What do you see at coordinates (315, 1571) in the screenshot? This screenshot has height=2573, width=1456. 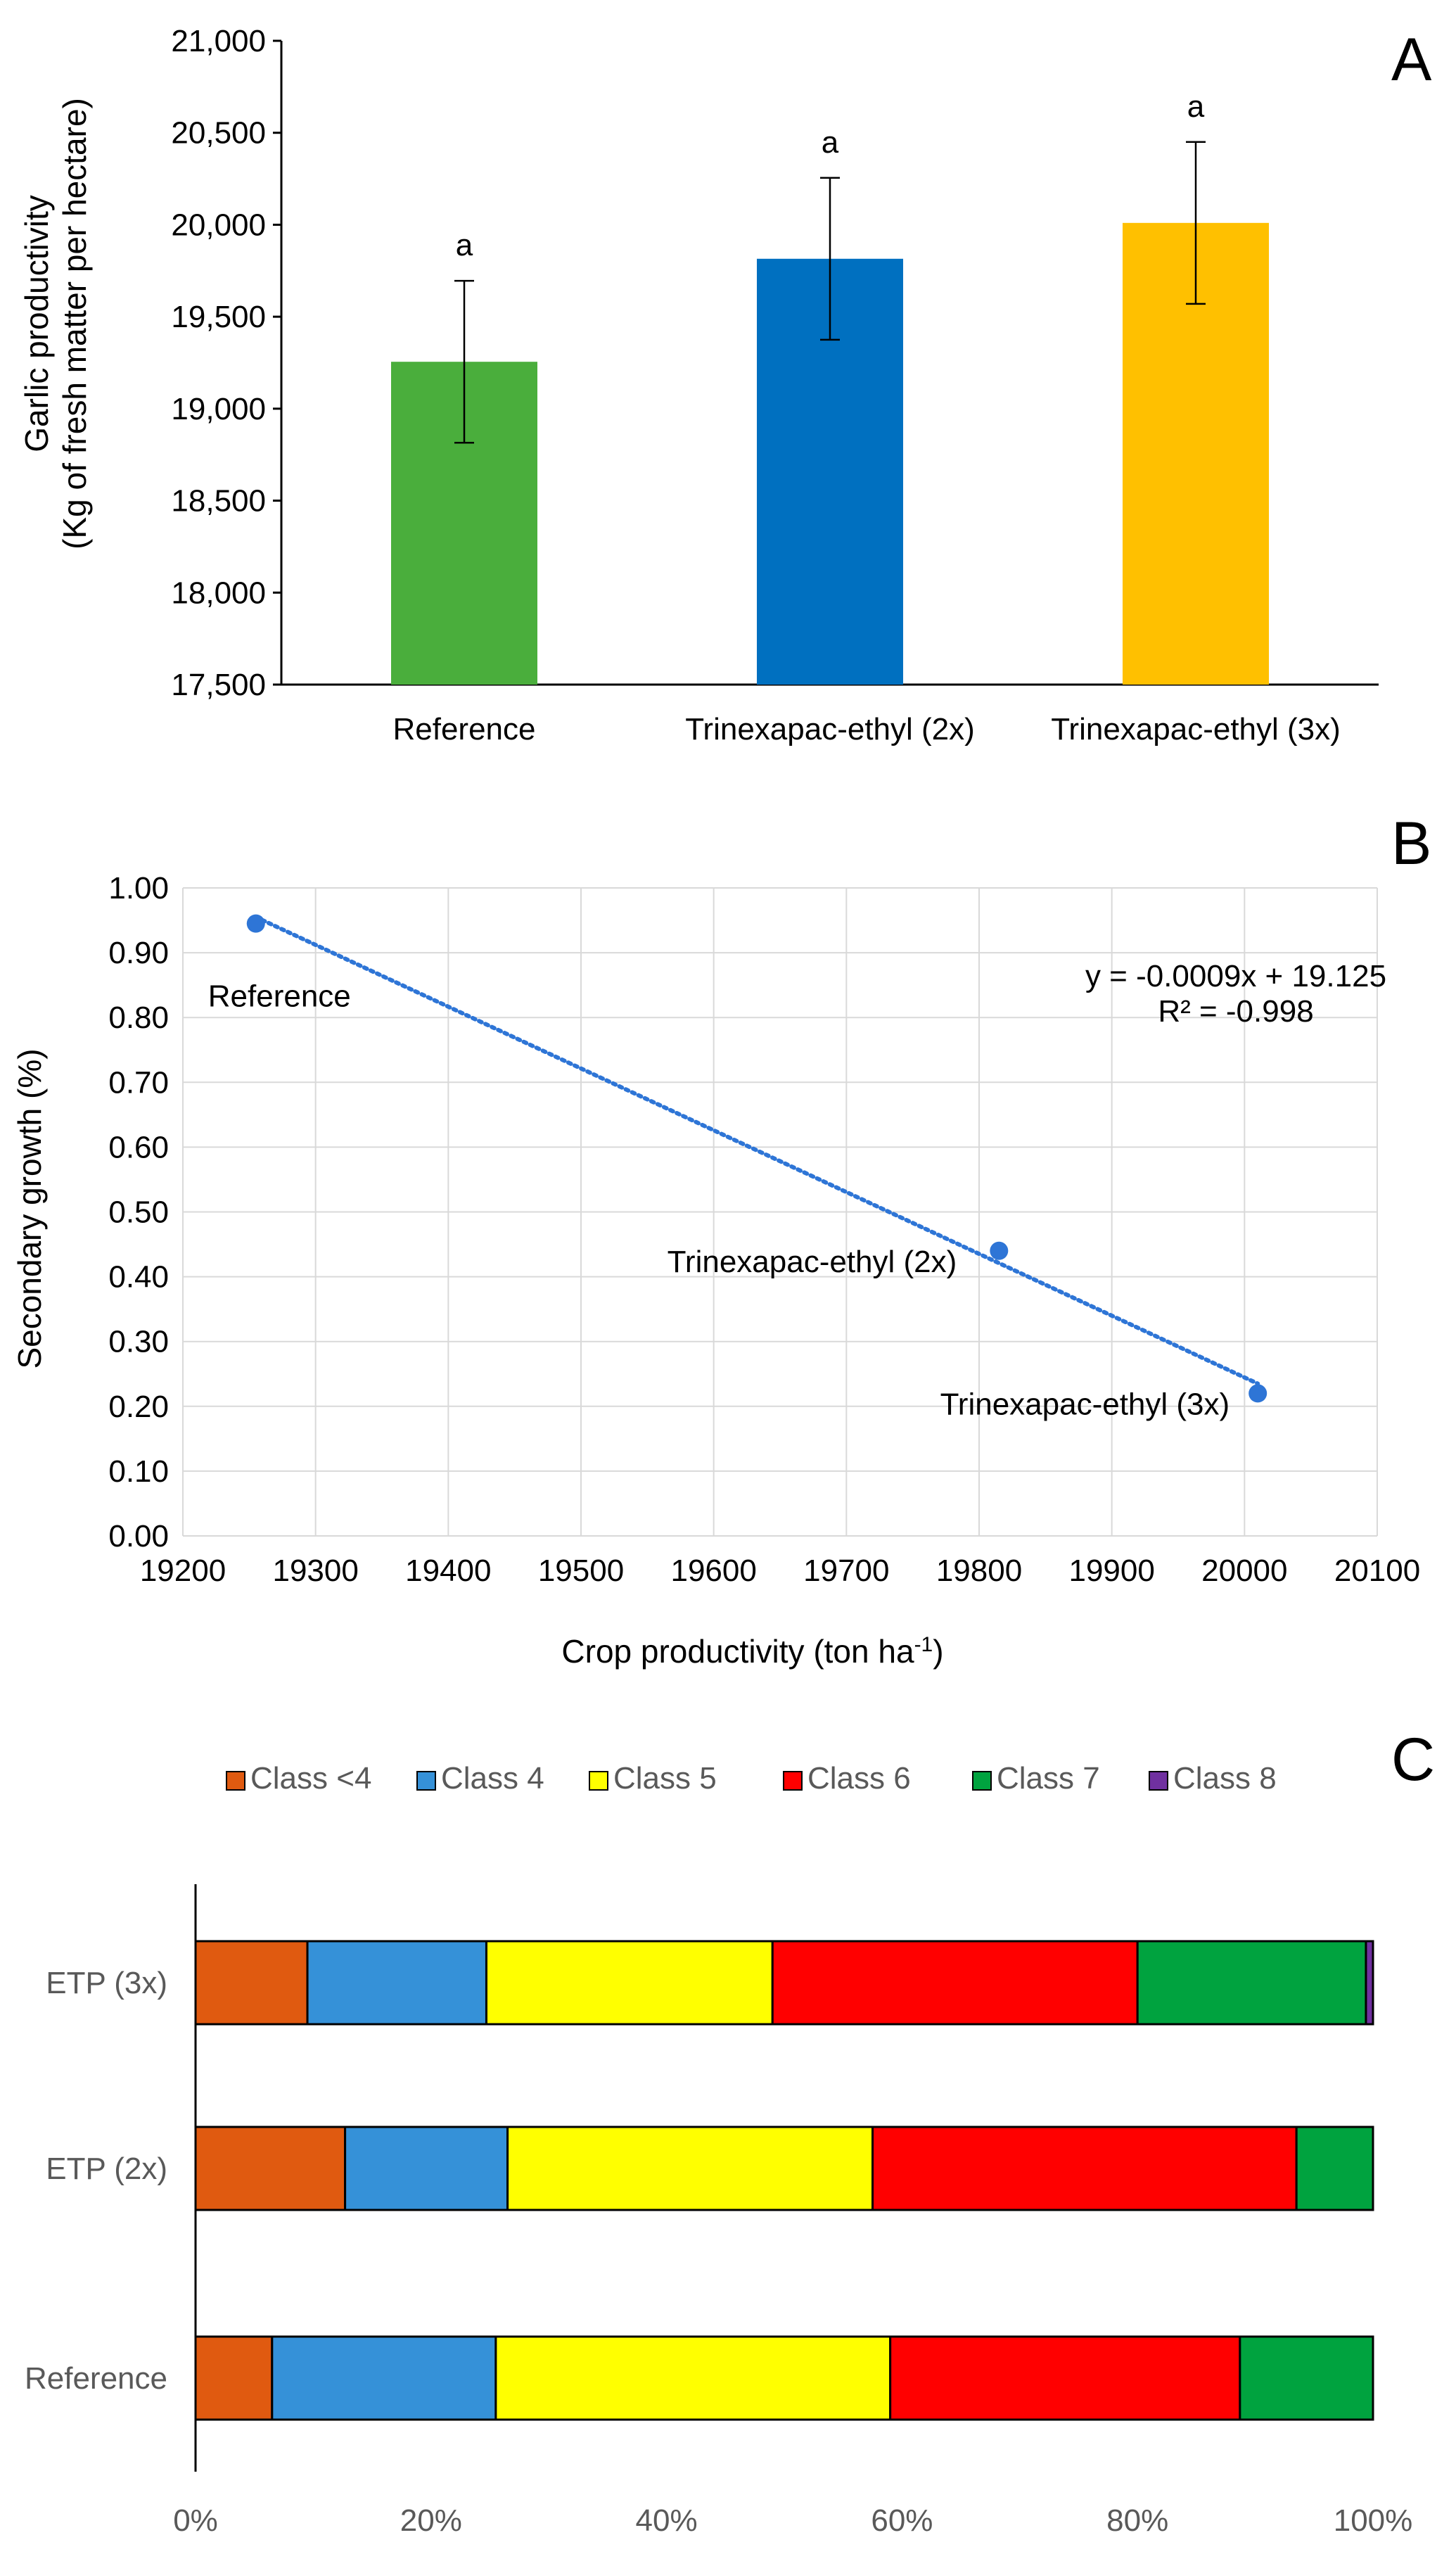 I see `panel-b-x-tick-label: 19300` at bounding box center [315, 1571].